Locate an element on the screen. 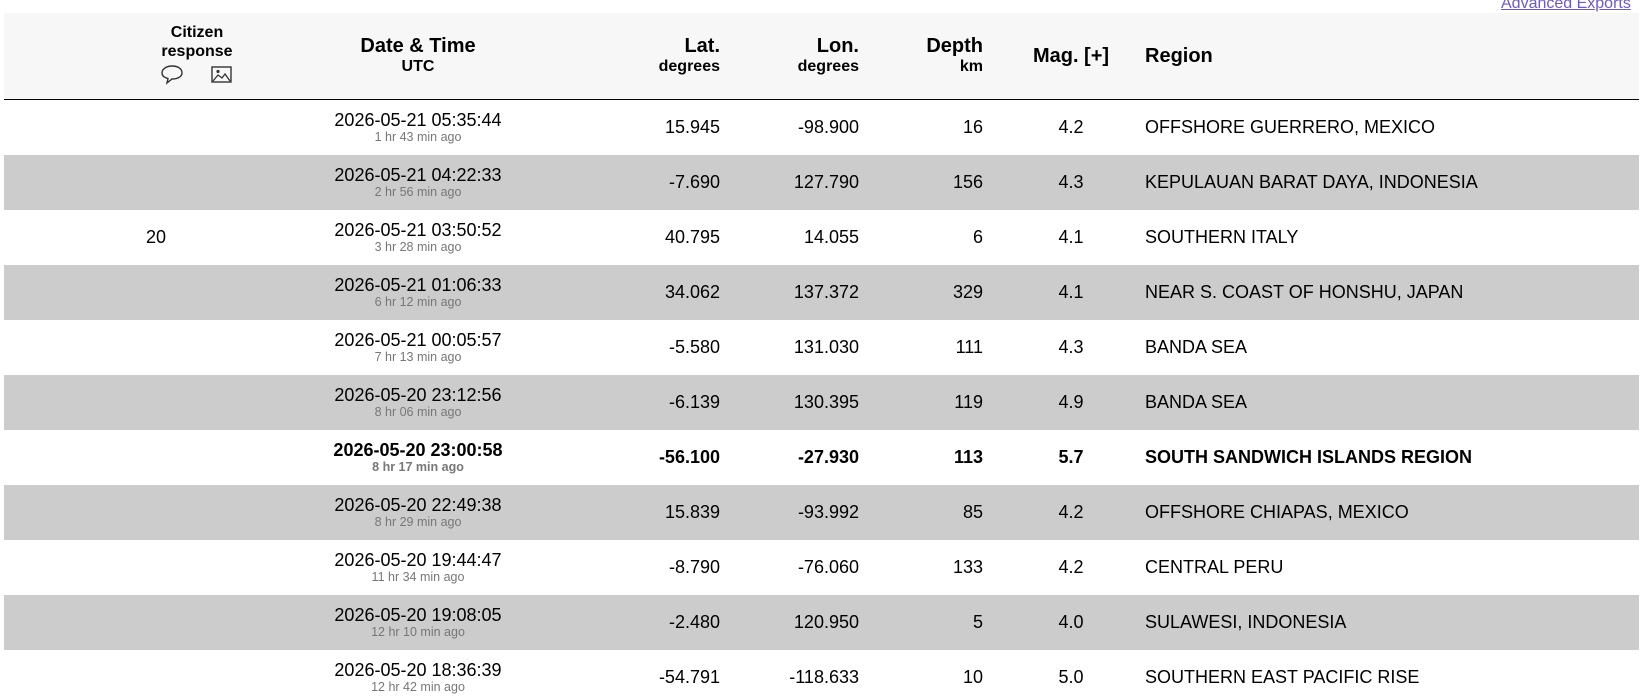 Image resolution: width=1641 pixels, height=697 pixels. magnitude: 5.0 is located at coordinates (1071, 677).